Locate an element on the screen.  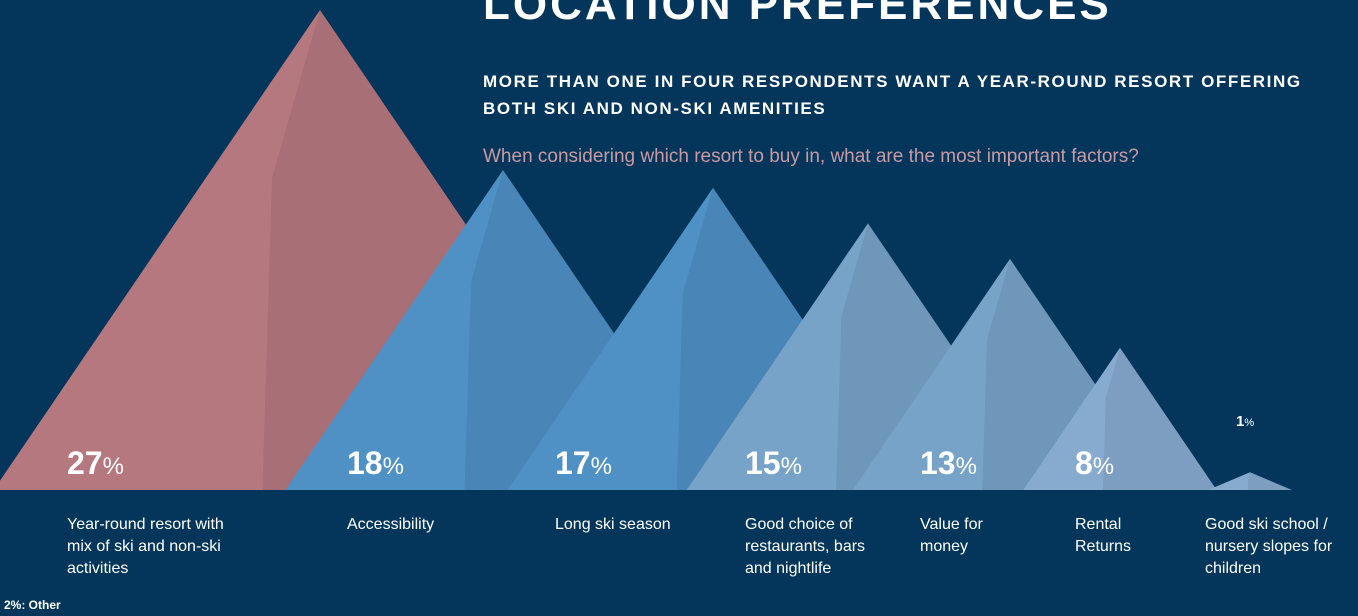
category-label: Long ski season is located at coordinates (613, 524).